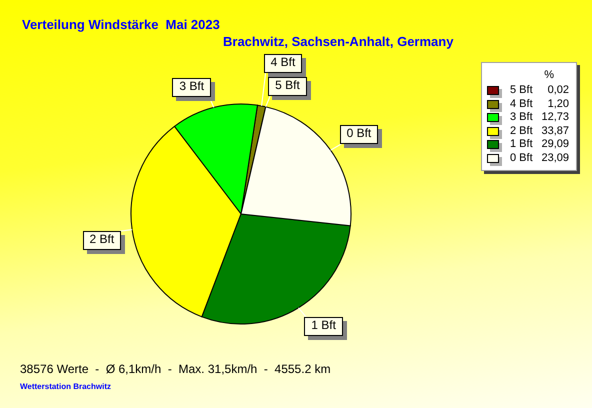  I want to click on text: 38576 Werte - Ø 6,1km/h - Max. 31,5km/h - 4555.2 km, so click(175, 369).